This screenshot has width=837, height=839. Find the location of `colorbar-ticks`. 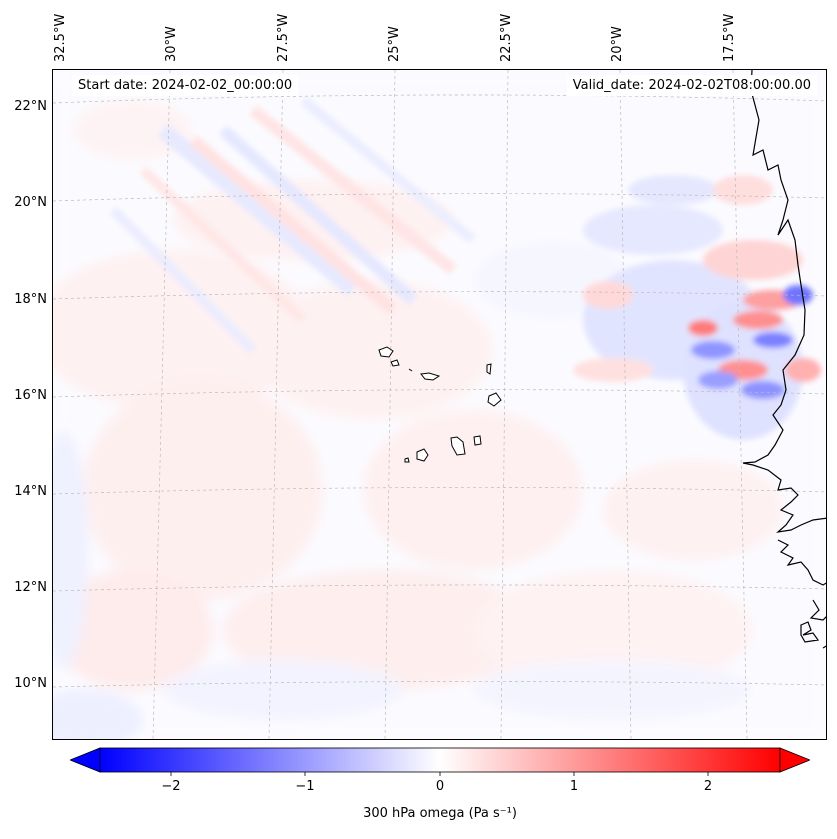

colorbar-ticks is located at coordinates (439, 774).